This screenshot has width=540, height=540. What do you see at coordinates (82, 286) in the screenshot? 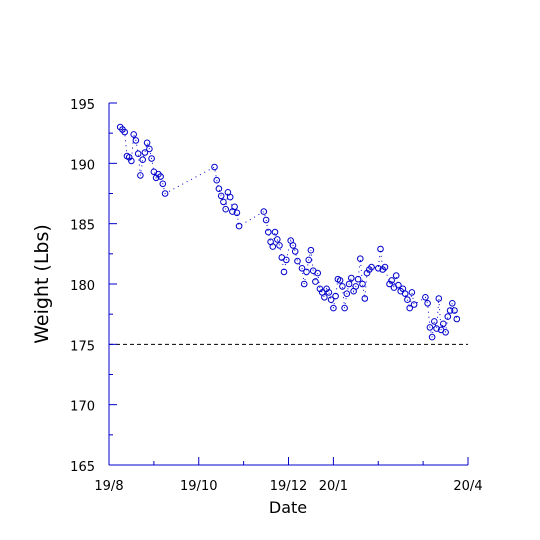
I see `y-tick-label: 180` at bounding box center [82, 286].